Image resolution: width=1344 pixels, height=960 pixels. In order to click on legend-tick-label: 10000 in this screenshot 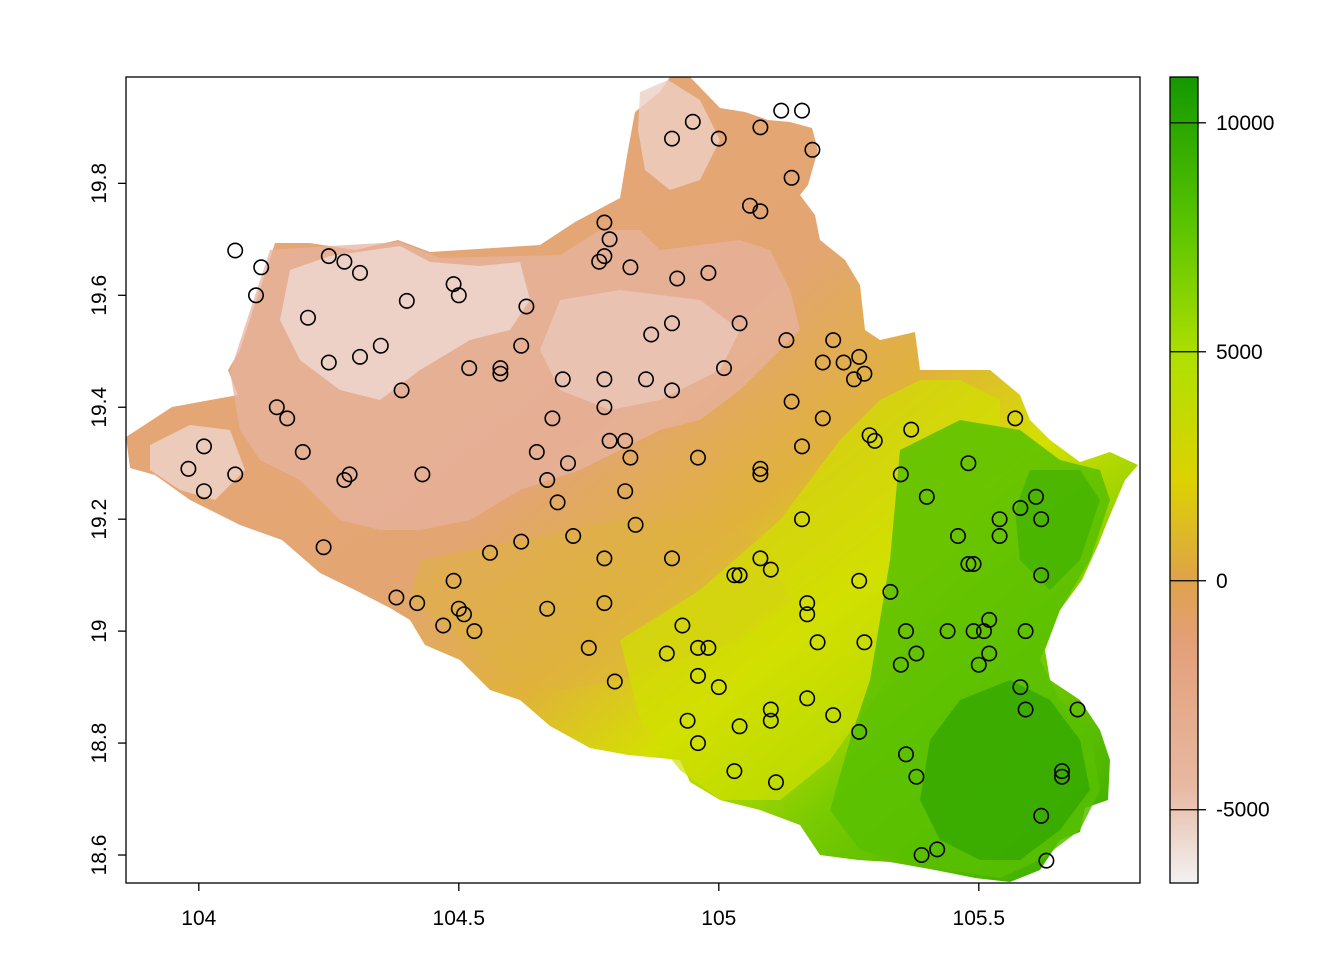, I will do `click(1245, 123)`.